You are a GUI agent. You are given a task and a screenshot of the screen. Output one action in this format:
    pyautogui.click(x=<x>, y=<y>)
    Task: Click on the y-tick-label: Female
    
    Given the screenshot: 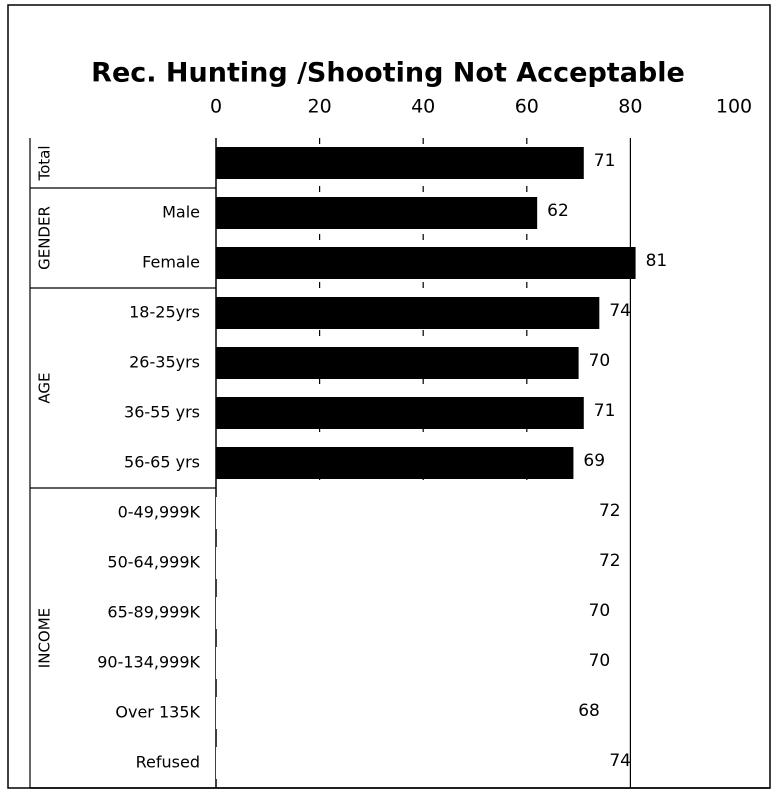 What is the action you would take?
    pyautogui.click(x=171, y=262)
    